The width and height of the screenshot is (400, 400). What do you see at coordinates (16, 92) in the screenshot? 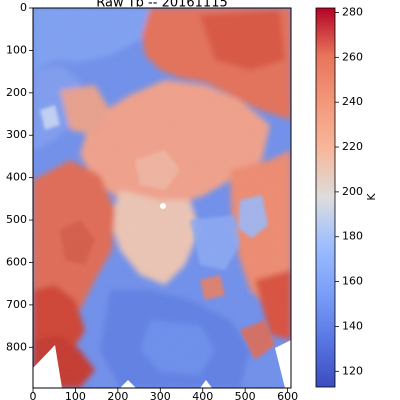
I see `y-tick-label: 200` at bounding box center [16, 92].